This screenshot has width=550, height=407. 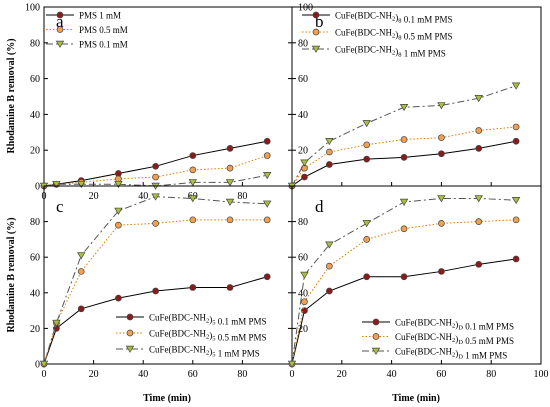 What do you see at coordinates (491, 374) in the screenshot?
I see `x-tick-label: 80` at bounding box center [491, 374].